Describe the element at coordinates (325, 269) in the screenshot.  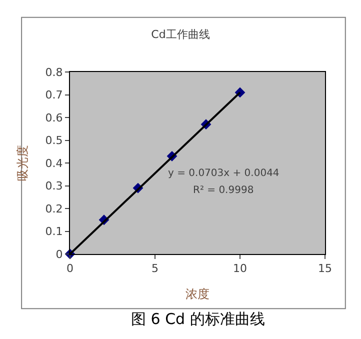
I see `x-tick-label: 15` at that location.